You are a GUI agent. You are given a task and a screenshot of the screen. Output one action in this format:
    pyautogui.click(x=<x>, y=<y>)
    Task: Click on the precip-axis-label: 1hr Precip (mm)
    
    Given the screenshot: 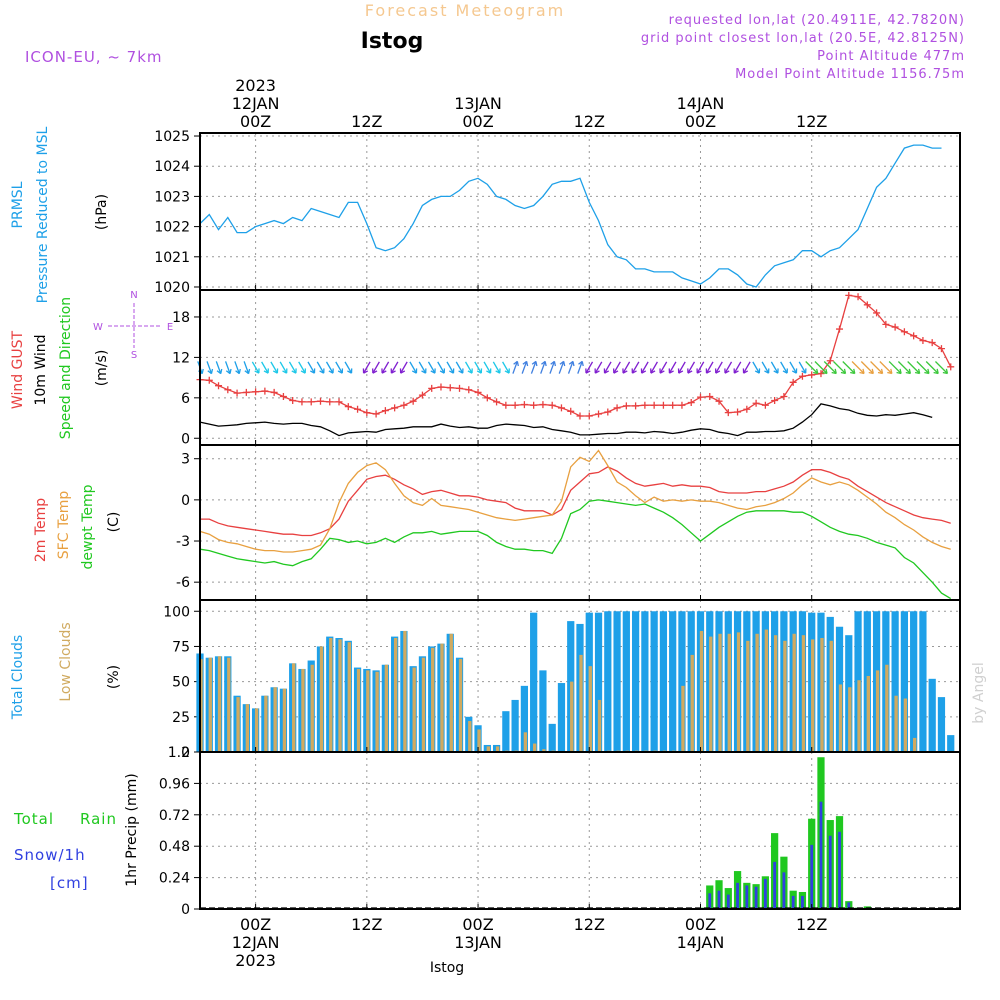 What is the action you would take?
    pyautogui.click(x=132, y=829)
    